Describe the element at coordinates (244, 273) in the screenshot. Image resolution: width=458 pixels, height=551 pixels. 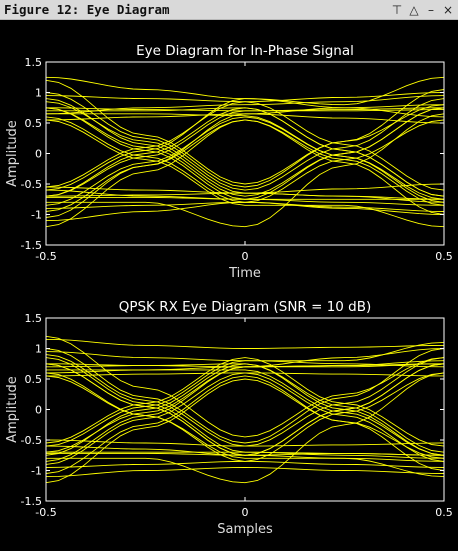
I see `x-axis-label: Time` at that location.